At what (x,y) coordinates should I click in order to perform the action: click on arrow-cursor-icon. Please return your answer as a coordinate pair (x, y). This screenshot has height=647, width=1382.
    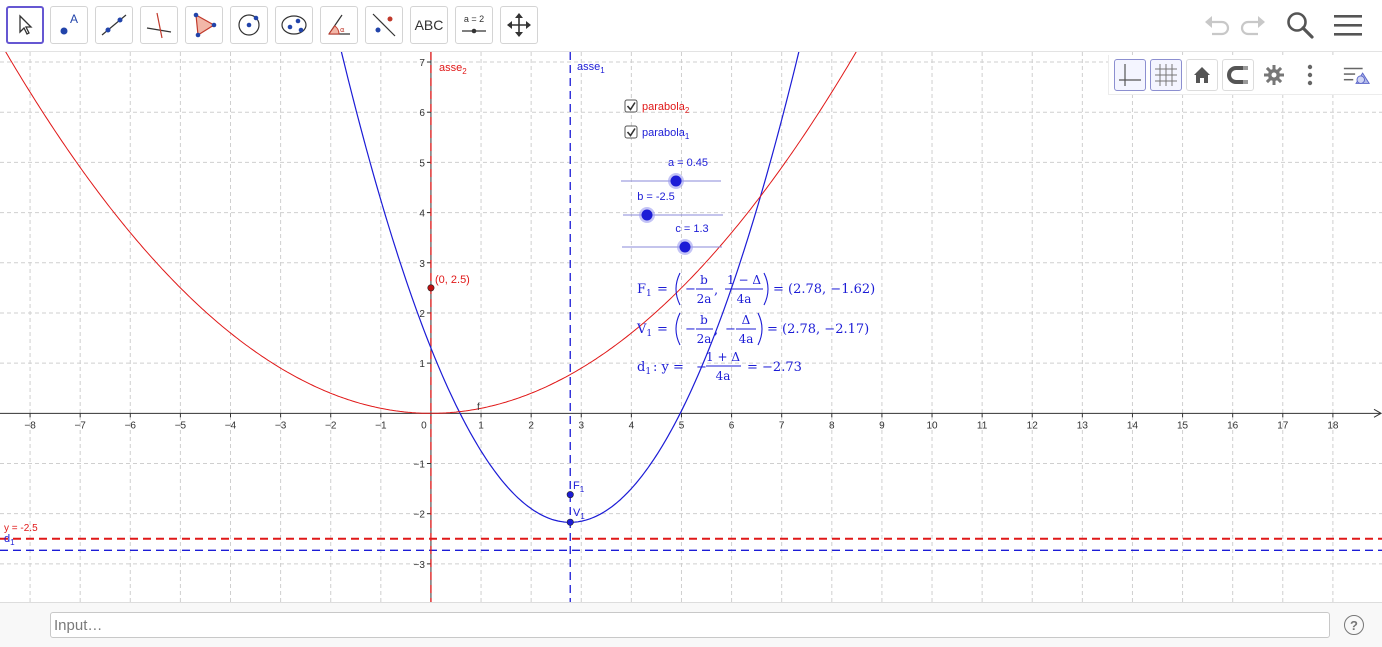
    Looking at the image, I should click on (26, 24).